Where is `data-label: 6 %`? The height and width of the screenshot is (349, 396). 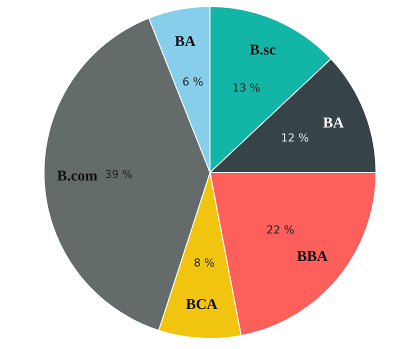
data-label: 6 % is located at coordinates (193, 82).